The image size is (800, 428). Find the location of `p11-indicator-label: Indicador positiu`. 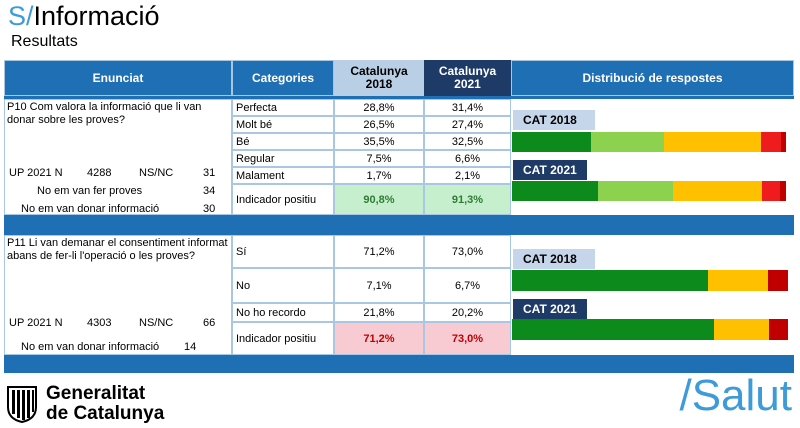

p11-indicator-label: Indicador positiu is located at coordinates (283, 338).